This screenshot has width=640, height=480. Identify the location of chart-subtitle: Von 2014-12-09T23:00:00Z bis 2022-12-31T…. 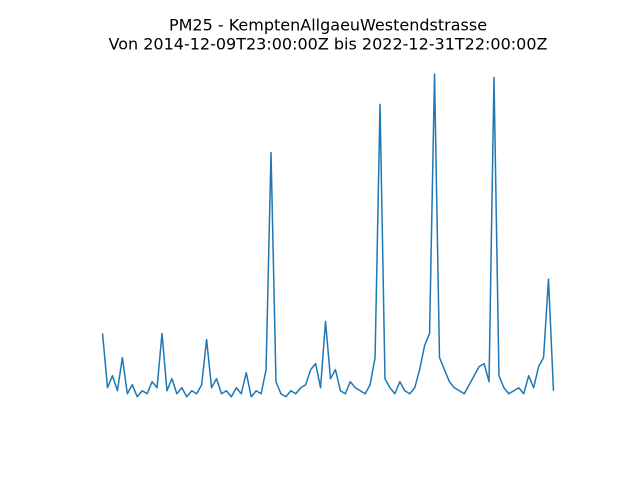
(328, 44).